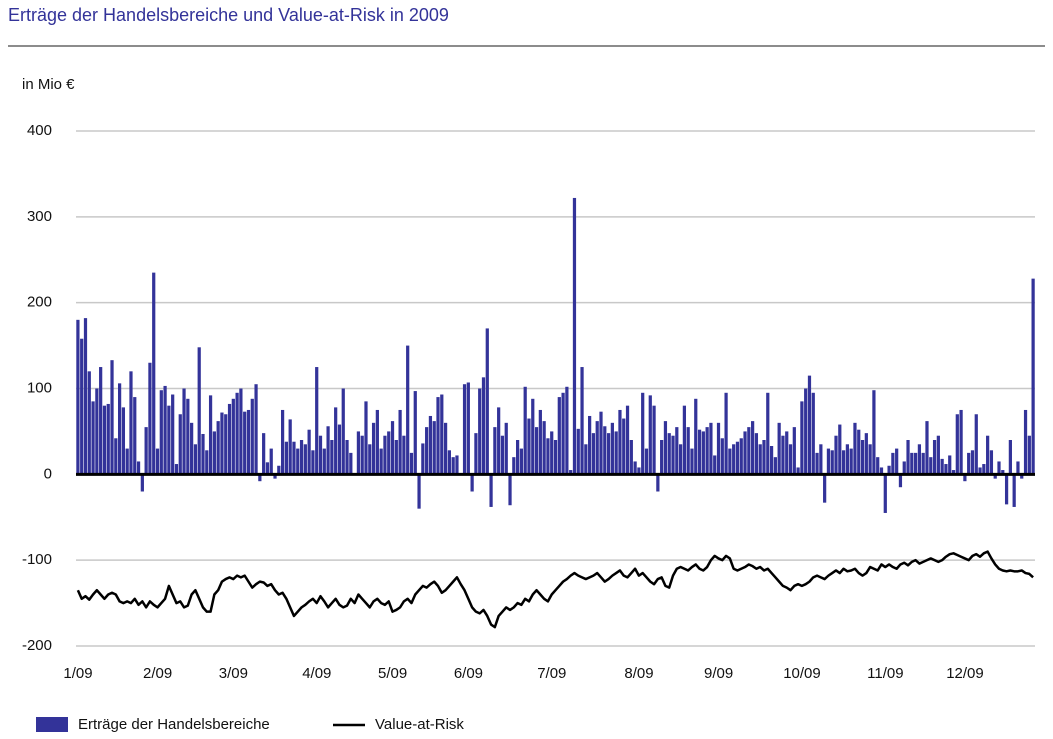 This screenshot has width=1053, height=739. I want to click on y-tick-label: 200, so click(39, 302).